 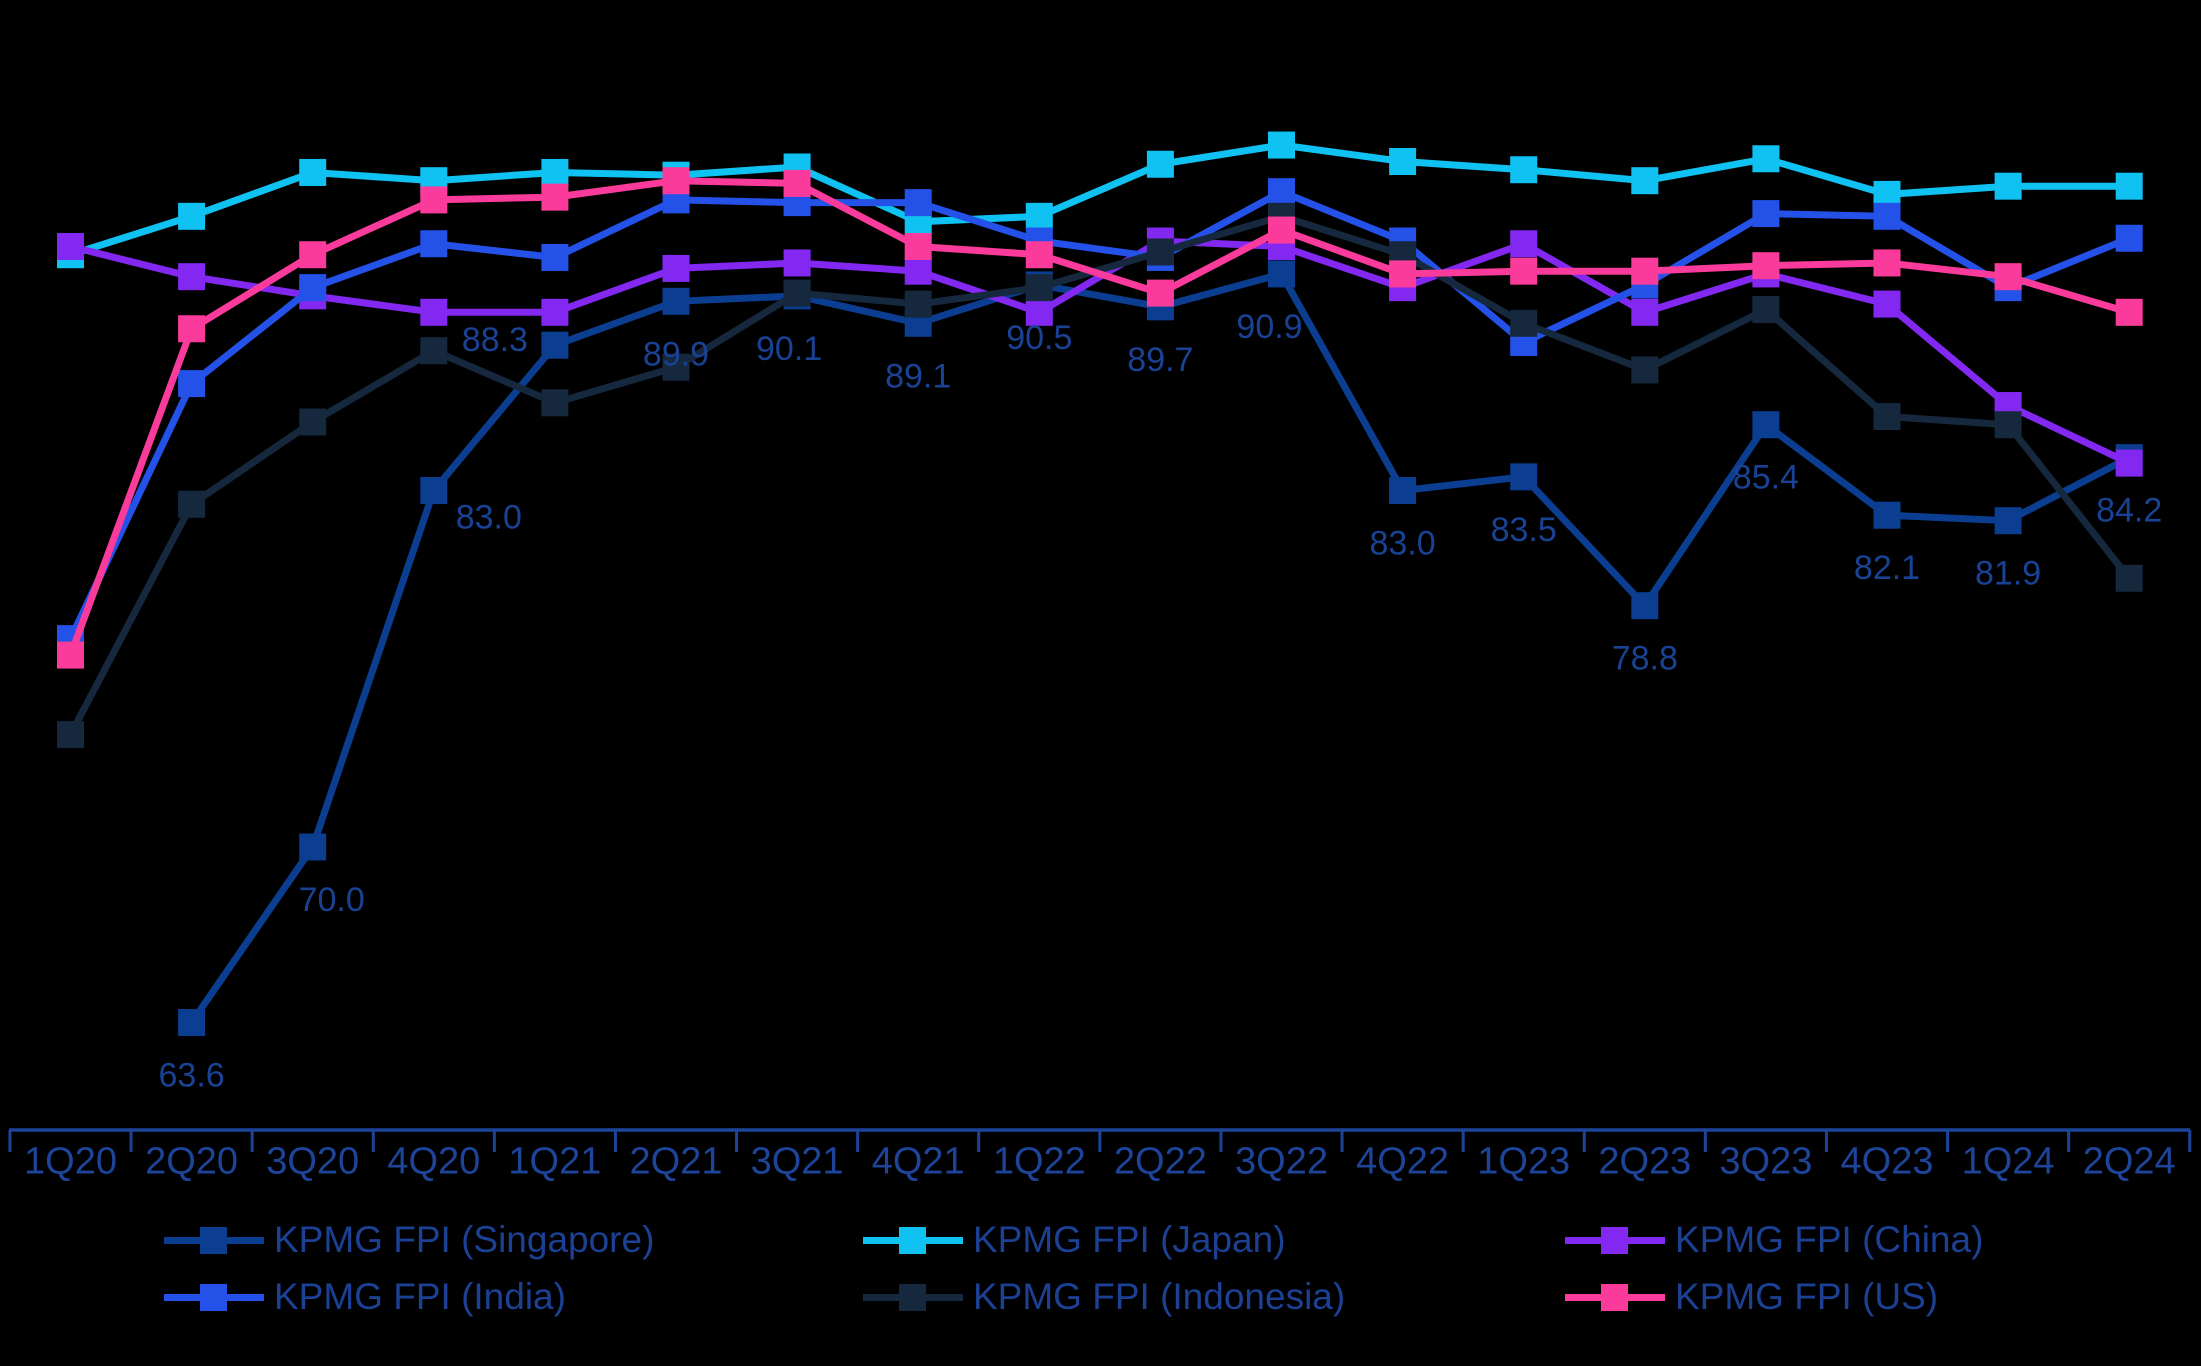 What do you see at coordinates (70, 1161) in the screenshot?
I see `x-axis-label: 1Q20` at bounding box center [70, 1161].